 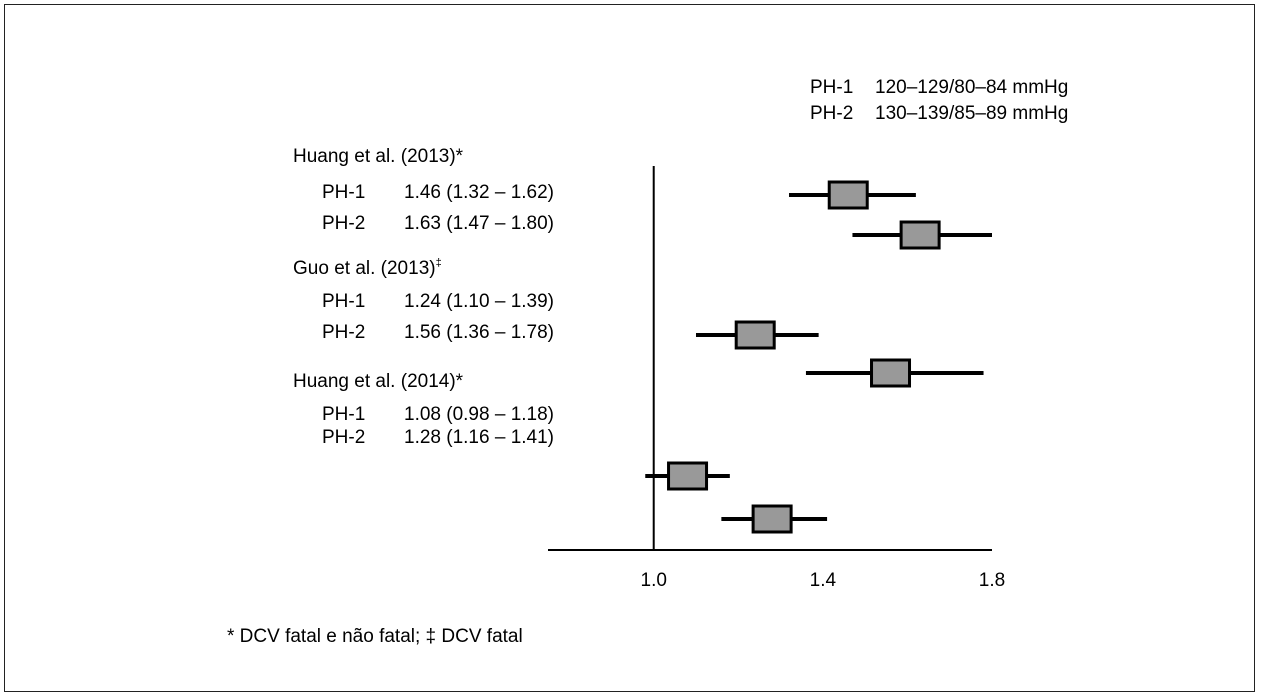 What do you see at coordinates (972, 87) in the screenshot?
I see `legend-range-ph1: 120–129/80–84 mmHg` at bounding box center [972, 87].